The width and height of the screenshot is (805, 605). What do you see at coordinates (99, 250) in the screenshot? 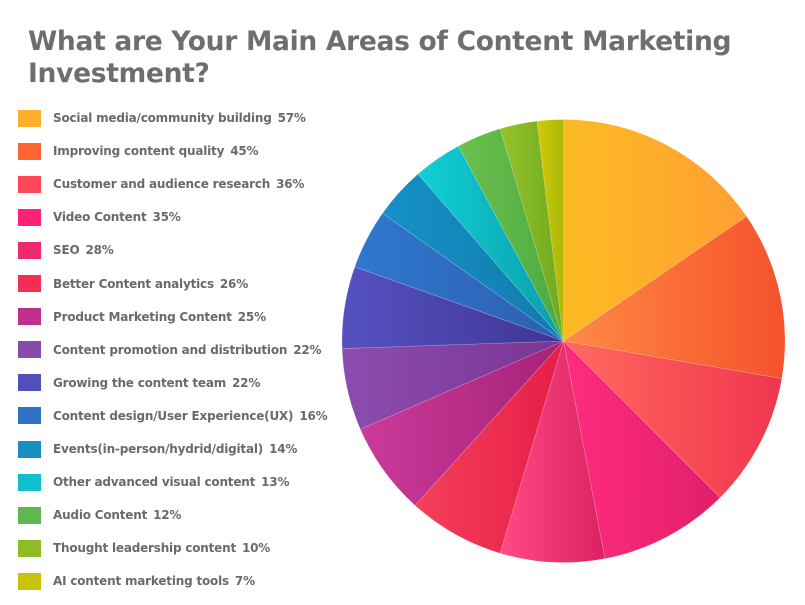
I see `legend-value: 28%` at bounding box center [99, 250].